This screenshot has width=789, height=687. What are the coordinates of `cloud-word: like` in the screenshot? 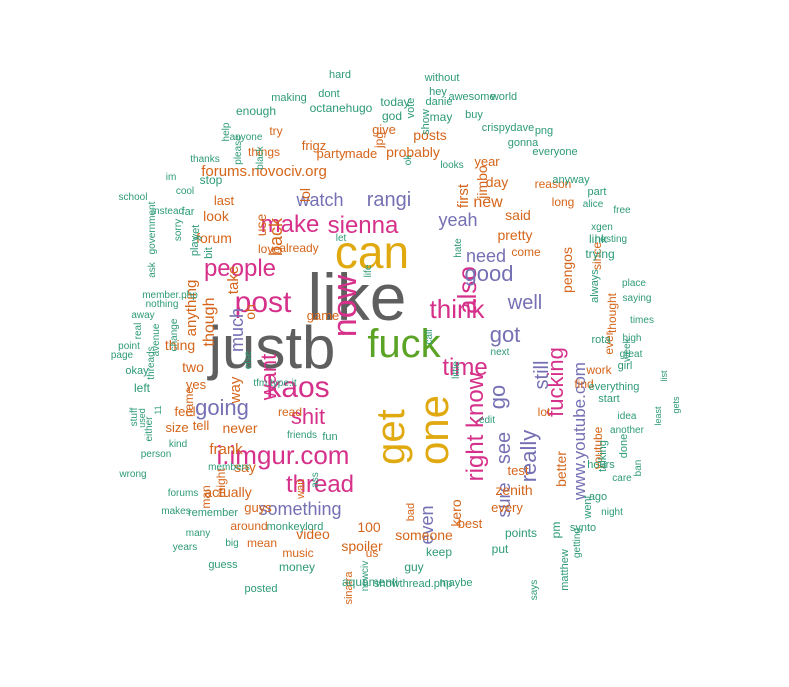 It's located at (356, 297).